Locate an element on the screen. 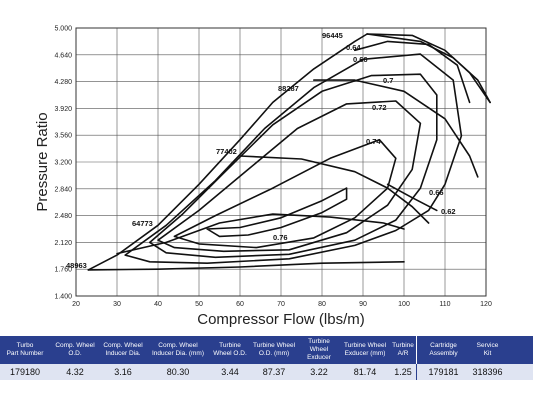  spec-header-text: Comp. Wheel Inducer Dia. is located at coordinates (122, 350).